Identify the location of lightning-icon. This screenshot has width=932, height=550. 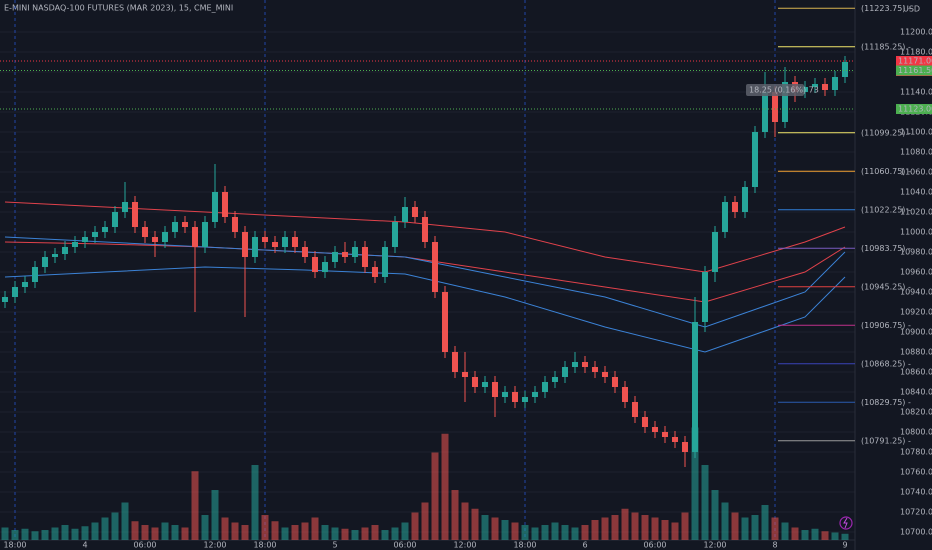
(846, 523).